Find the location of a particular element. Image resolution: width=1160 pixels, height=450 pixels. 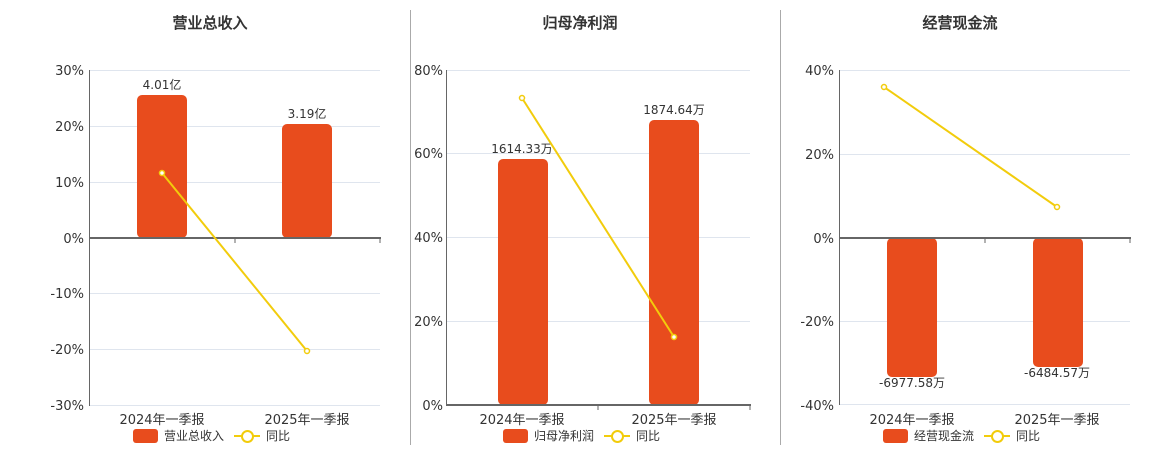

chart-title: 归母净利润 is located at coordinates (580, 23).